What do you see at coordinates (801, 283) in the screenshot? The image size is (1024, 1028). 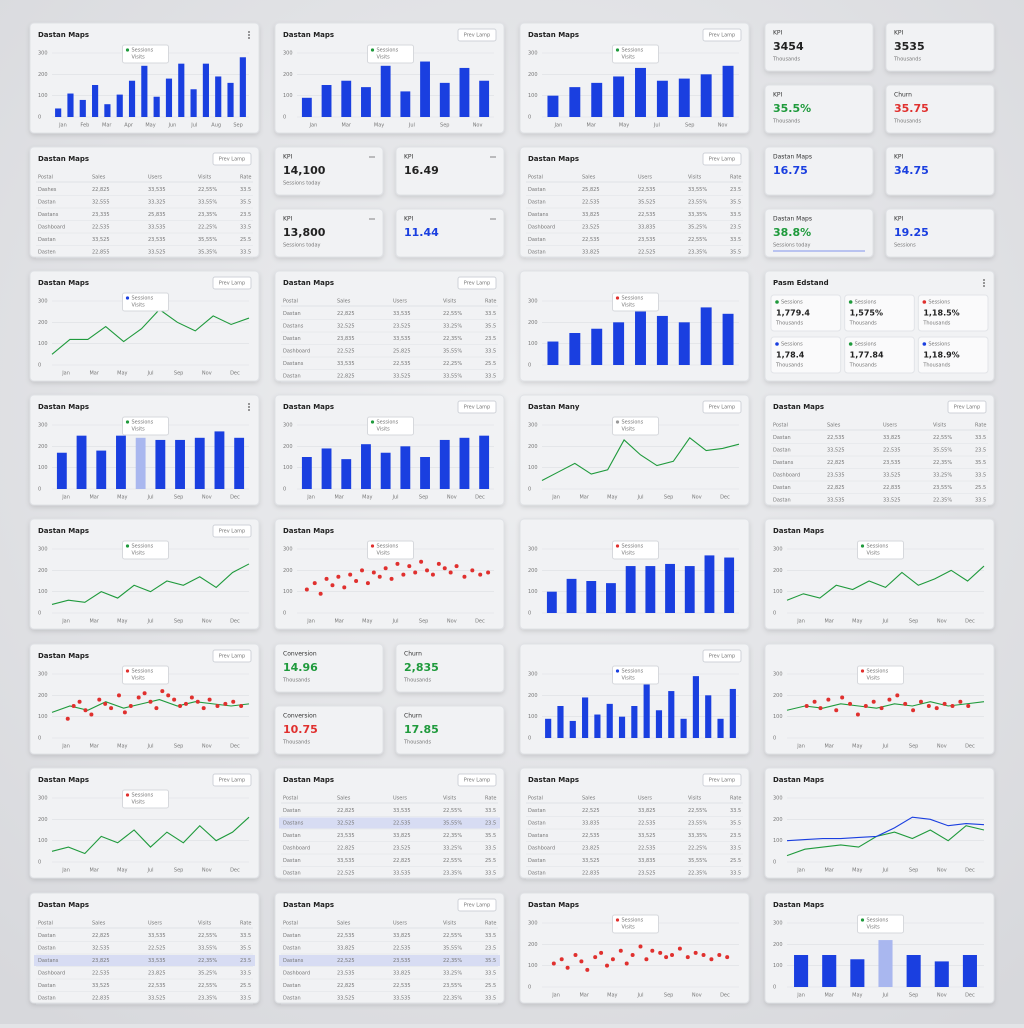 I see `card-title: Pasm Edstand` at bounding box center [801, 283].